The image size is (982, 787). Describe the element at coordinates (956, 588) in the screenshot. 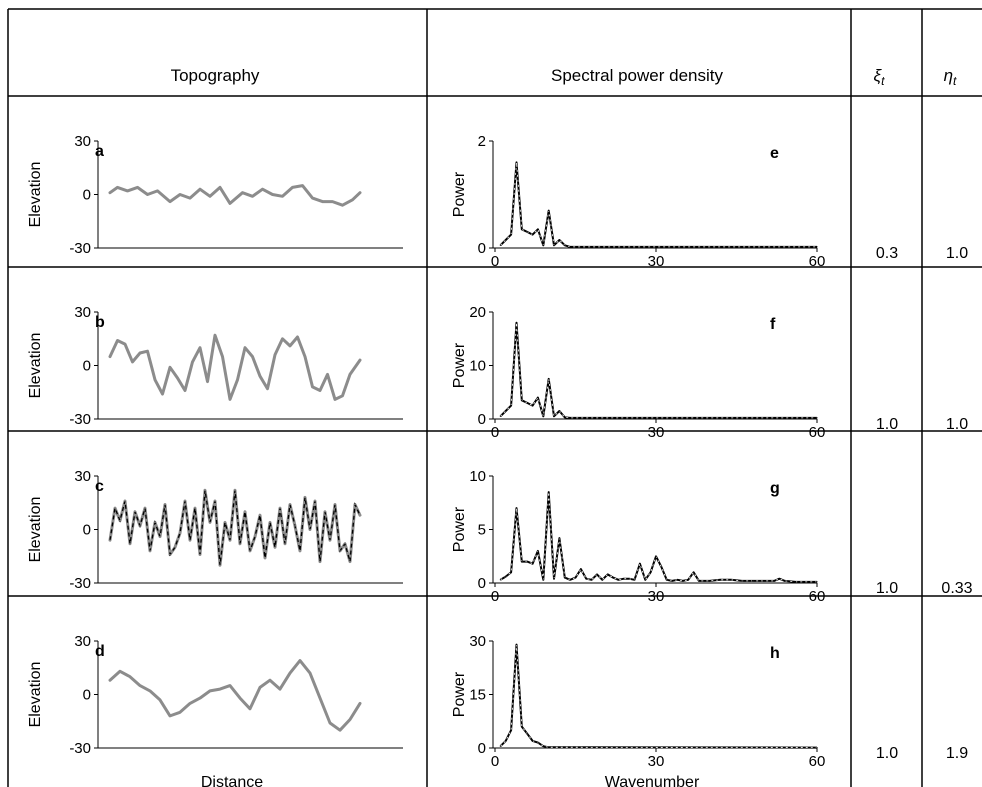

I see `eta-value-c: 0.33` at that location.